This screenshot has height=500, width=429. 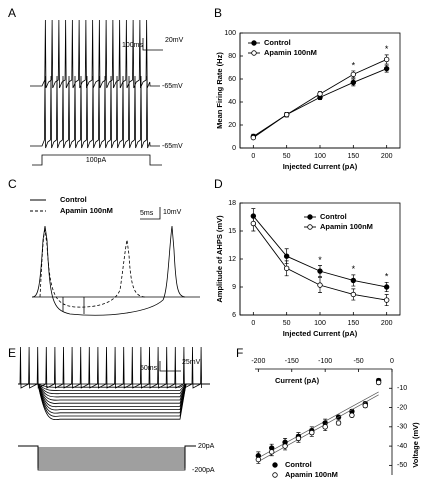 I want to click on y-tick-label: -40, so click(x=402, y=446).